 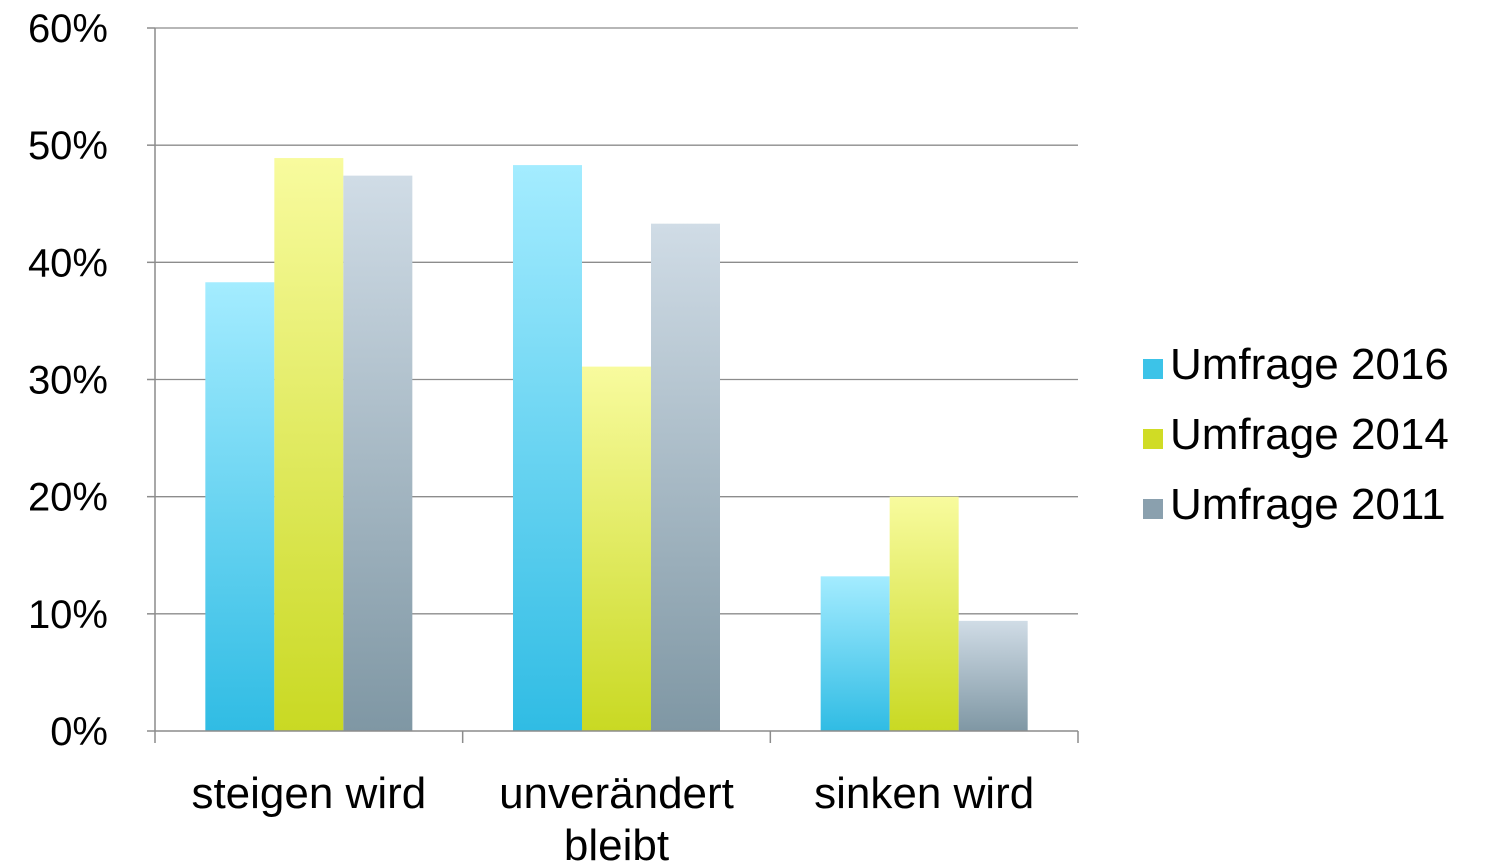 What do you see at coordinates (1309, 364) in the screenshot?
I see `legend-label: Umfrage 2016` at bounding box center [1309, 364].